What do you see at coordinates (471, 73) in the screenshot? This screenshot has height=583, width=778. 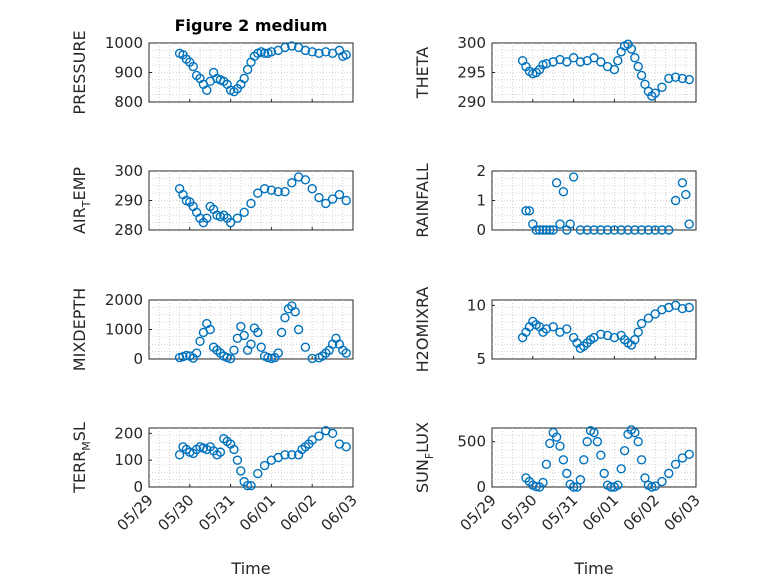 I see `y-tick-label: 295` at bounding box center [471, 73].